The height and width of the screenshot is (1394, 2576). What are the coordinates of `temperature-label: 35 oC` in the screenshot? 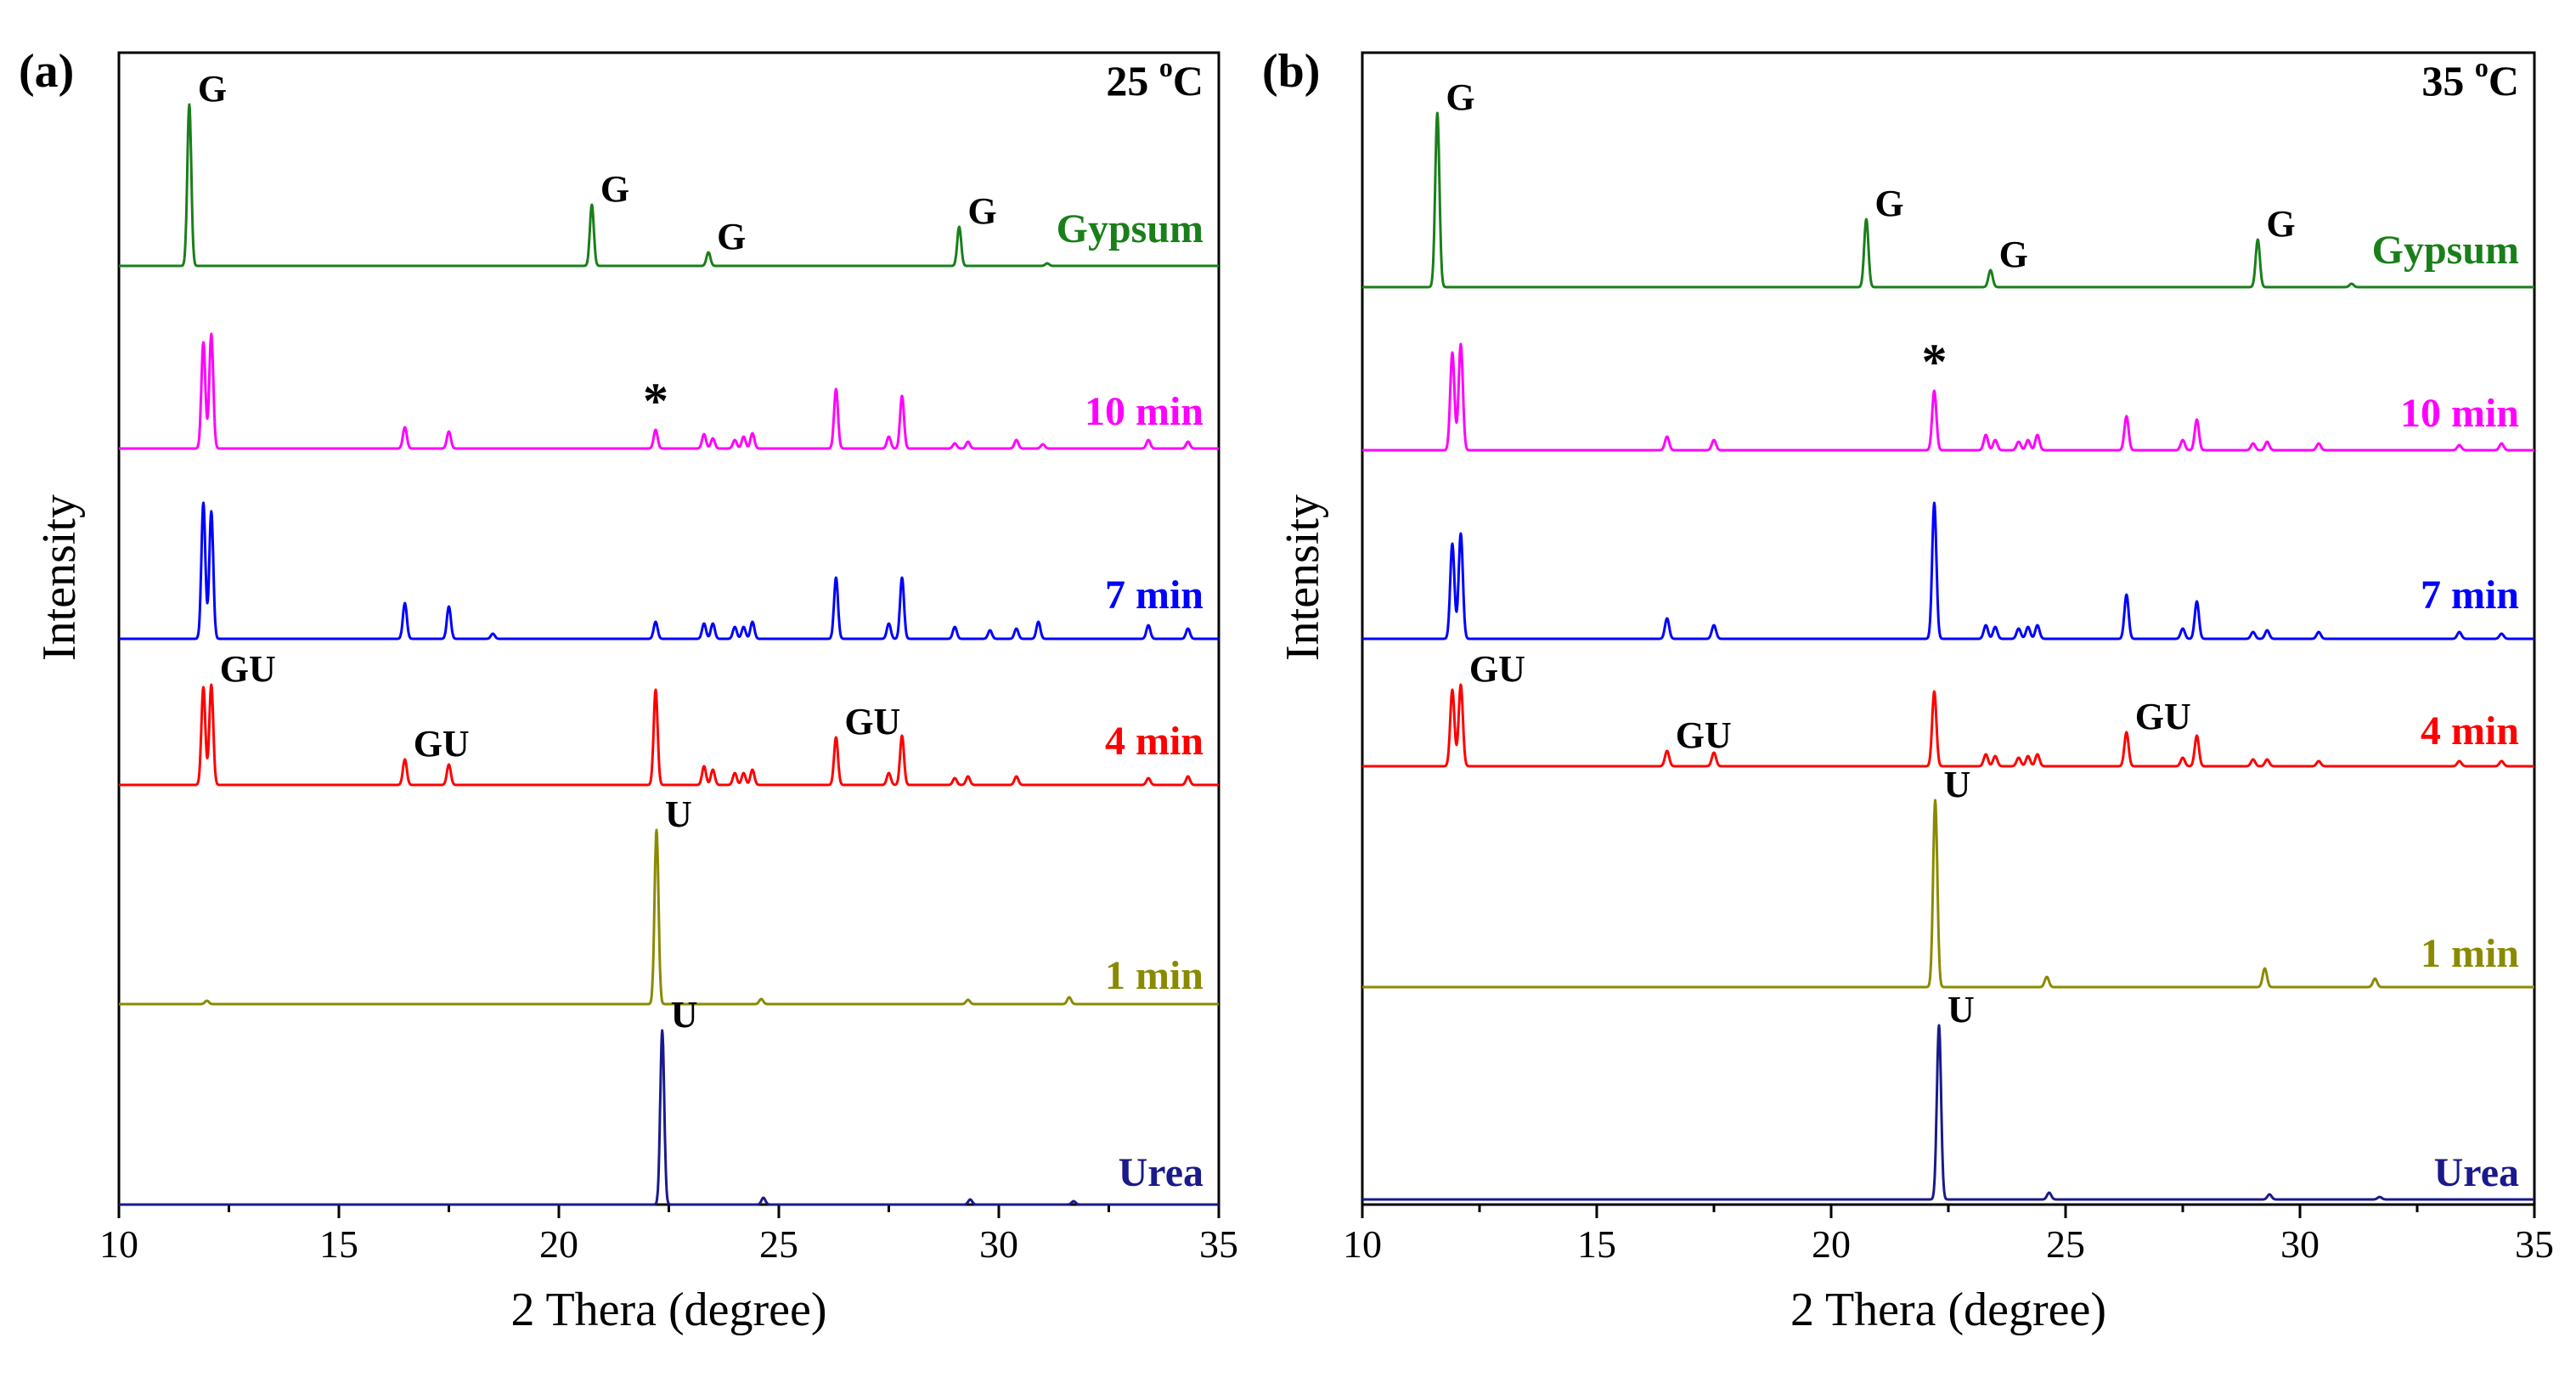 It's located at (2470, 78).